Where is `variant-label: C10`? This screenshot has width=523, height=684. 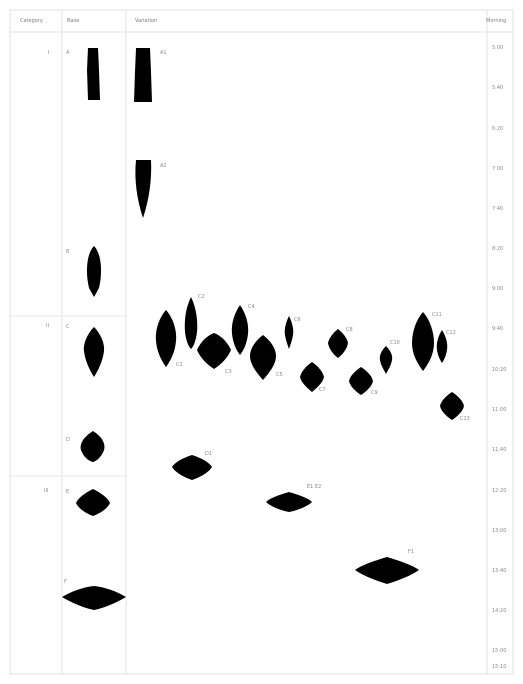 variant-label: C10 is located at coordinates (395, 343).